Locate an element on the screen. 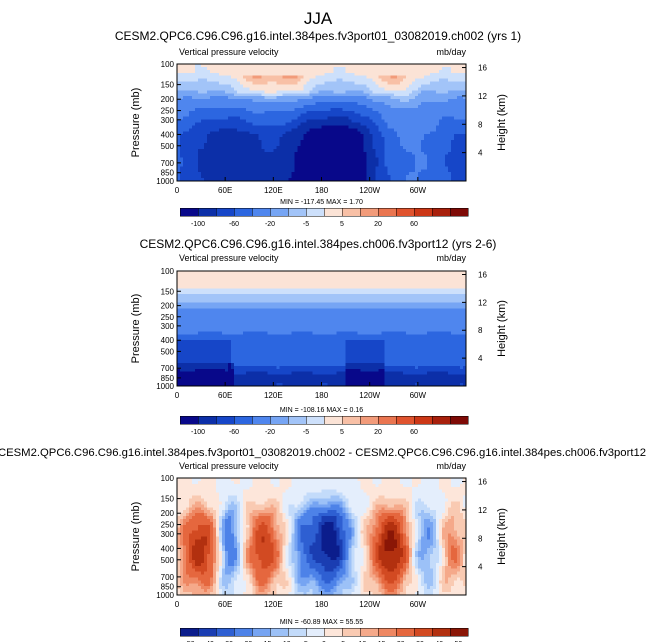 The image size is (648, 642). y-tick-label: 850 is located at coordinates (168, 173).